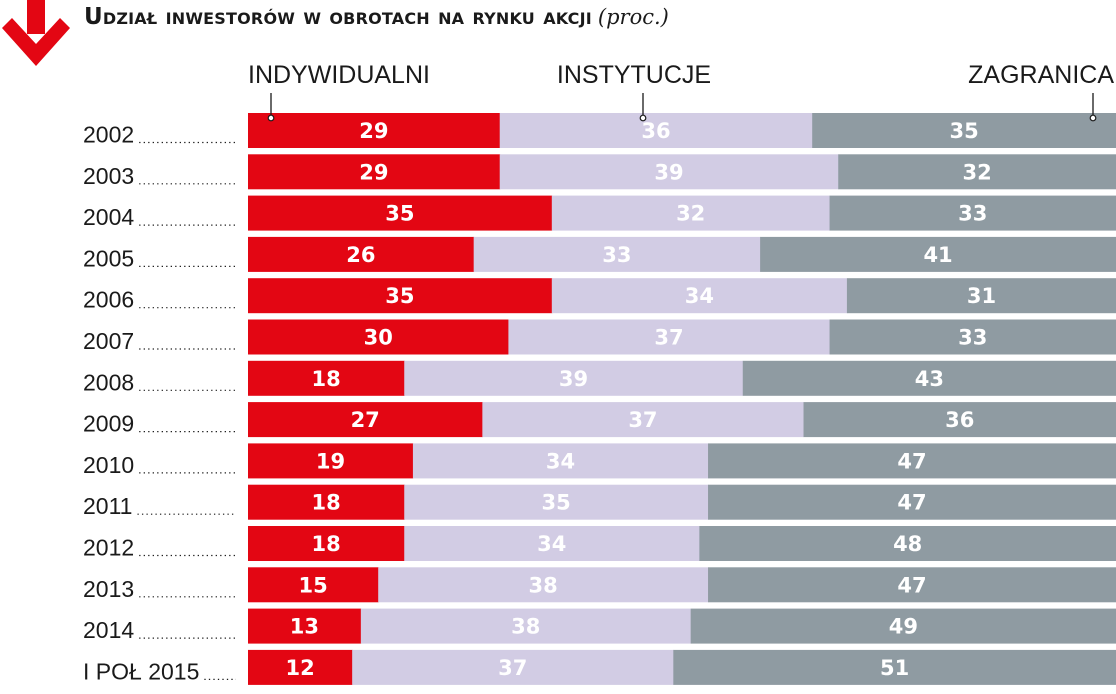  Describe the element at coordinates (108, 465) in the screenshot. I see `category-label: 2010` at that location.